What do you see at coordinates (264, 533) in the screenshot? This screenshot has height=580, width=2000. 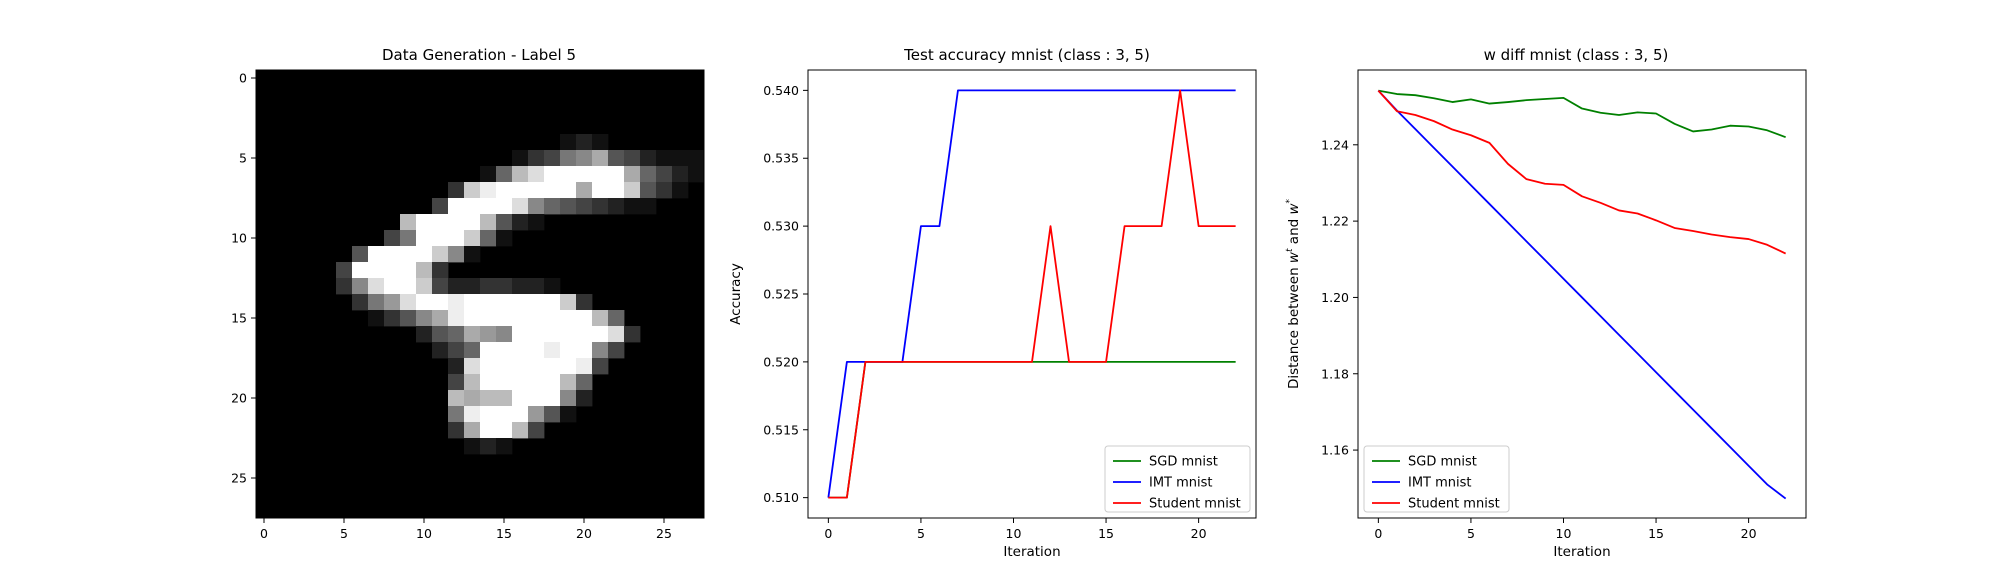 I see `image-x-tick-label: 0` at bounding box center [264, 533].